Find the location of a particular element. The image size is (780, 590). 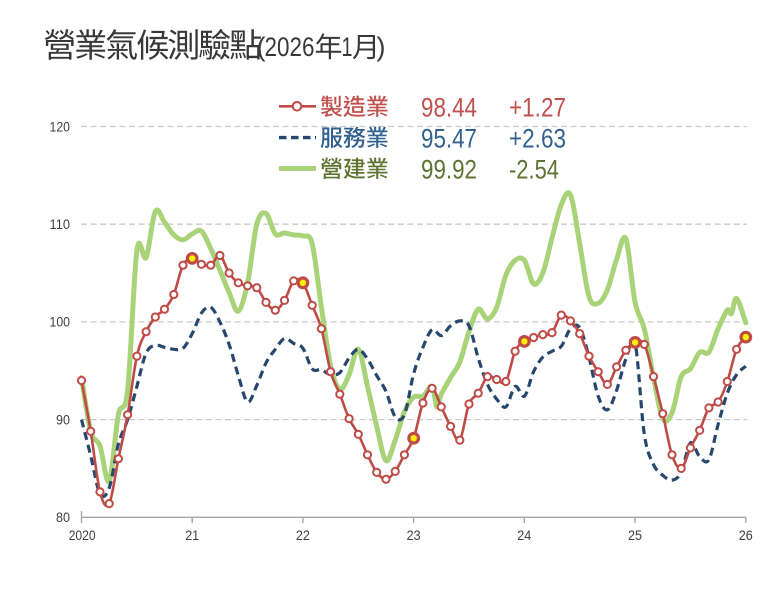

svg-text: 2020 is located at coordinates (82, 535).